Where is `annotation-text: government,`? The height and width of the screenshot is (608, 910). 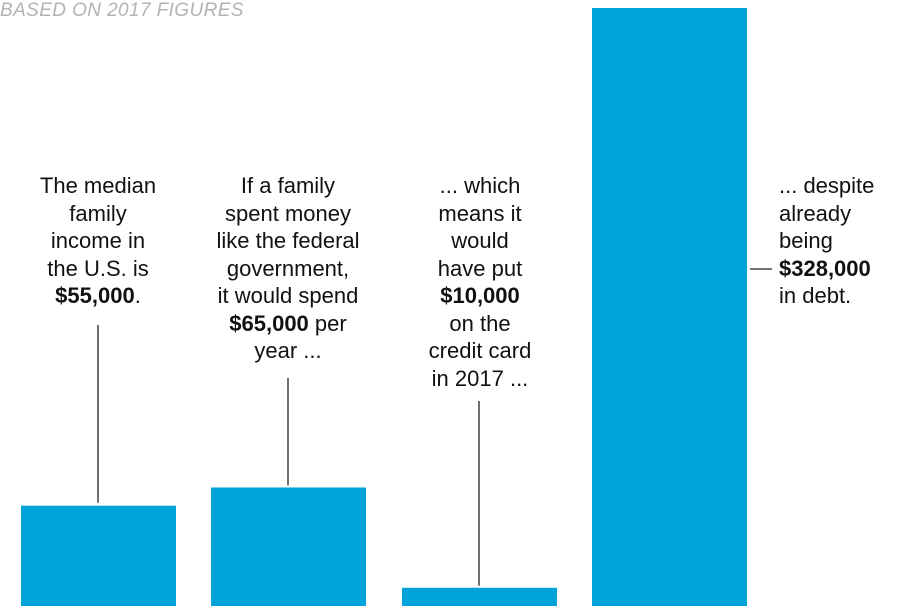
annotation-text: government, is located at coordinates (288, 268).